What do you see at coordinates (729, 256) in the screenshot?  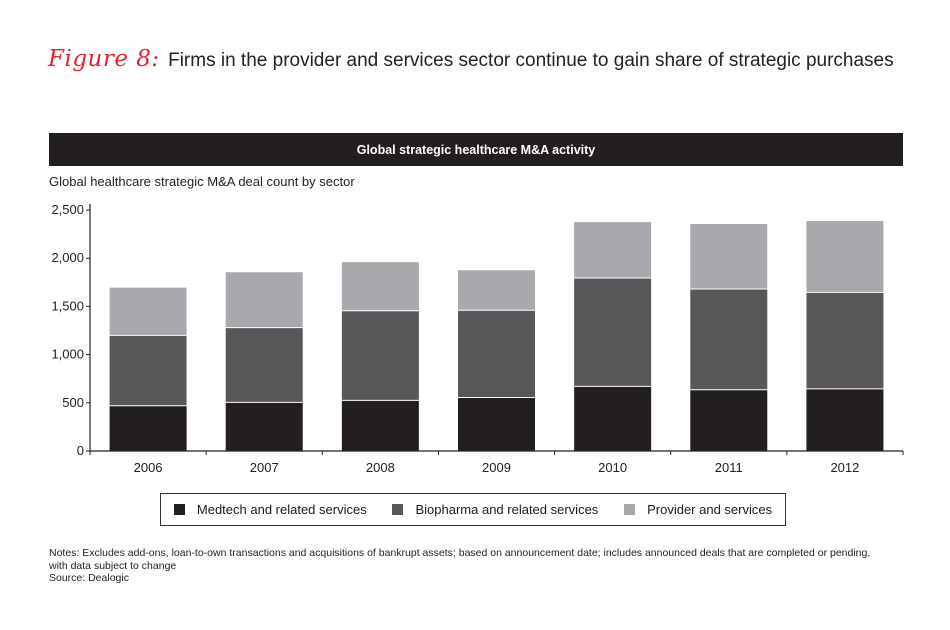 I see `bar-provider-2011` at bounding box center [729, 256].